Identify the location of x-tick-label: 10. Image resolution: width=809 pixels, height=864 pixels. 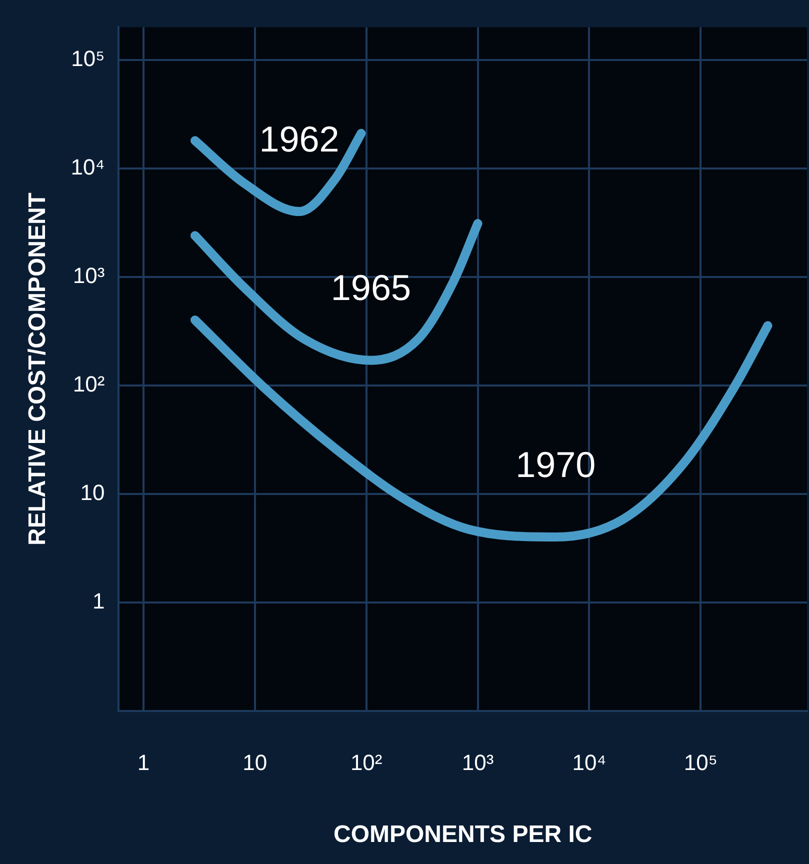
(255, 763).